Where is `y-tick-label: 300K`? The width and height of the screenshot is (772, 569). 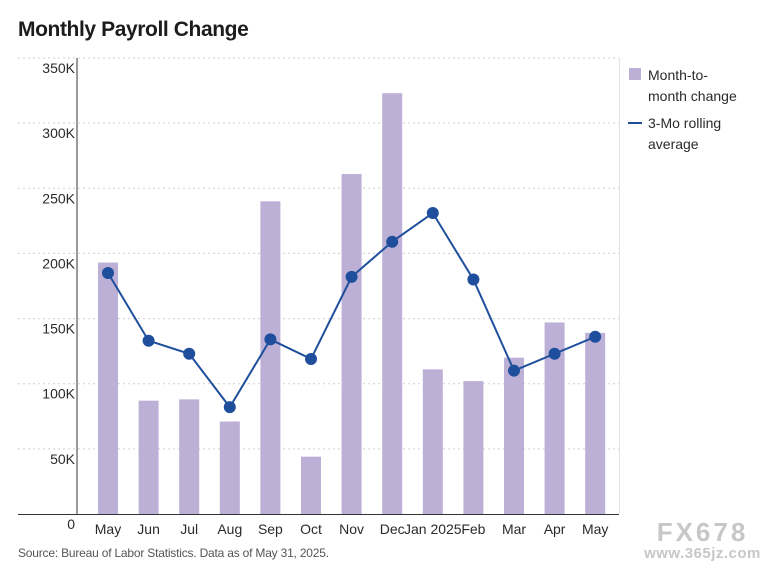 y-tick-label: 300K is located at coordinates (58, 133).